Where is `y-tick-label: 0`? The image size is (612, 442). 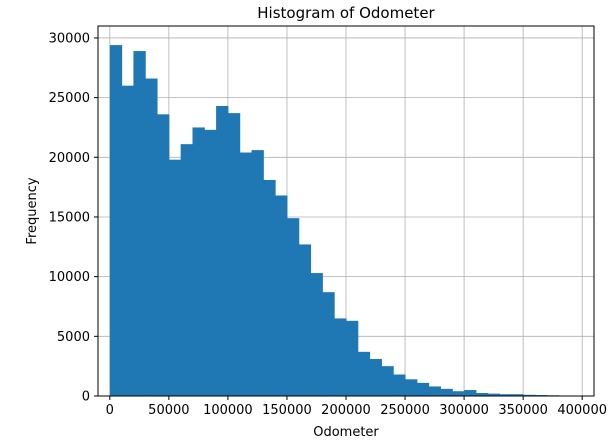
y-tick-label: 0 is located at coordinates (86, 397).